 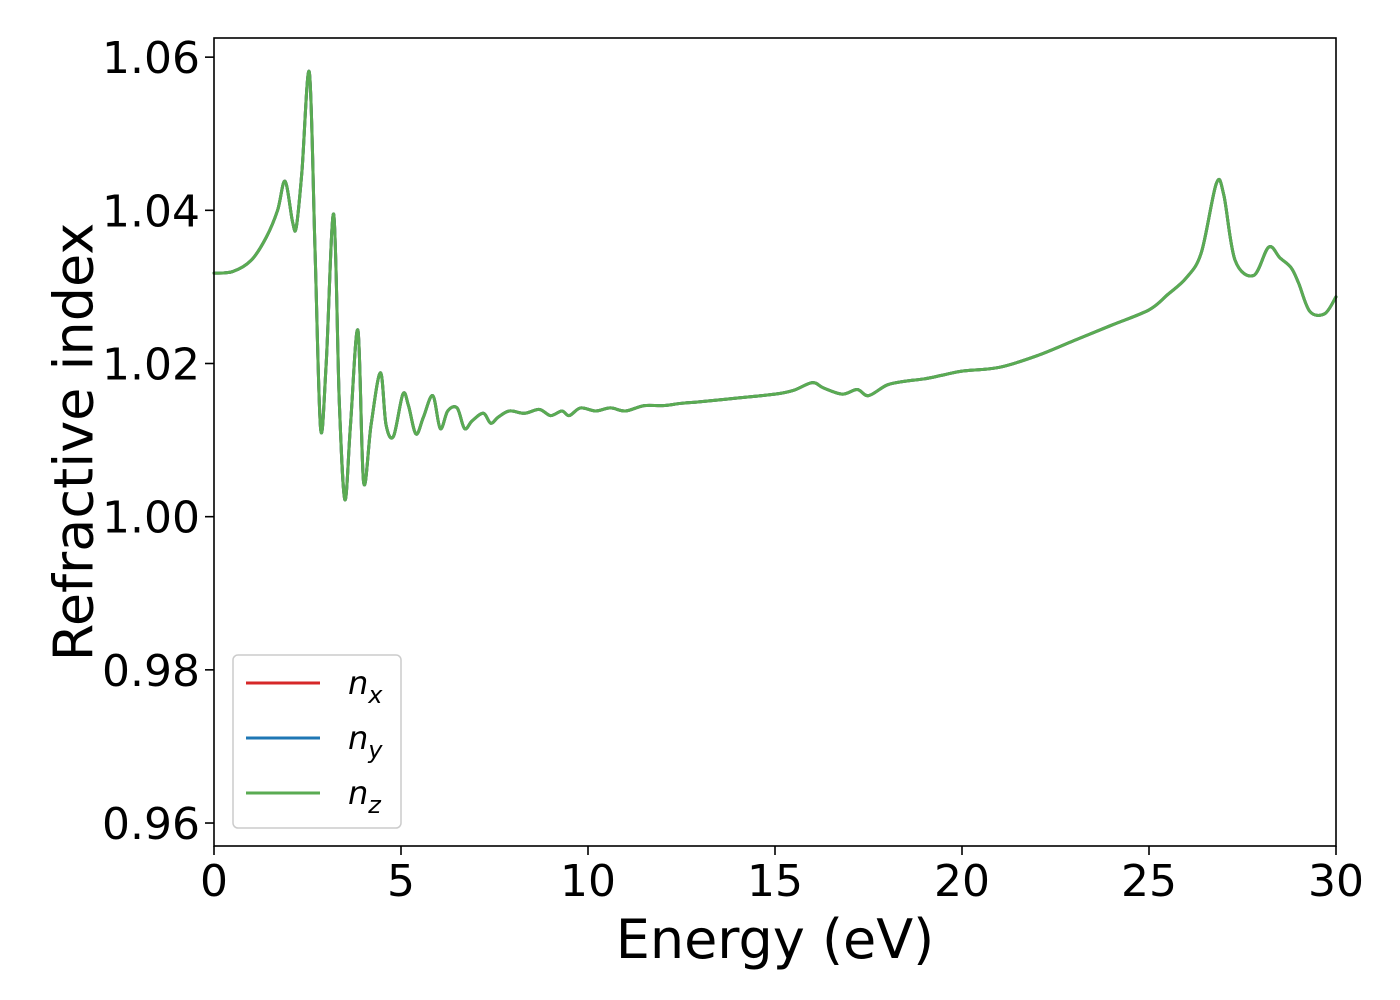 What do you see at coordinates (1149, 881) in the screenshot?
I see `x-tick-label: 25` at bounding box center [1149, 881].